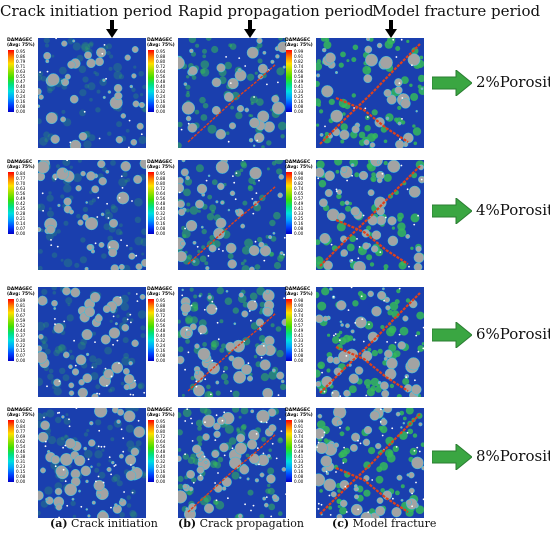 Image resolution: width=550 pixels, height=535 pixels. Describe the element at coordinates (161, 106) in the screenshot. I see `legend-value: 0.08` at that location.